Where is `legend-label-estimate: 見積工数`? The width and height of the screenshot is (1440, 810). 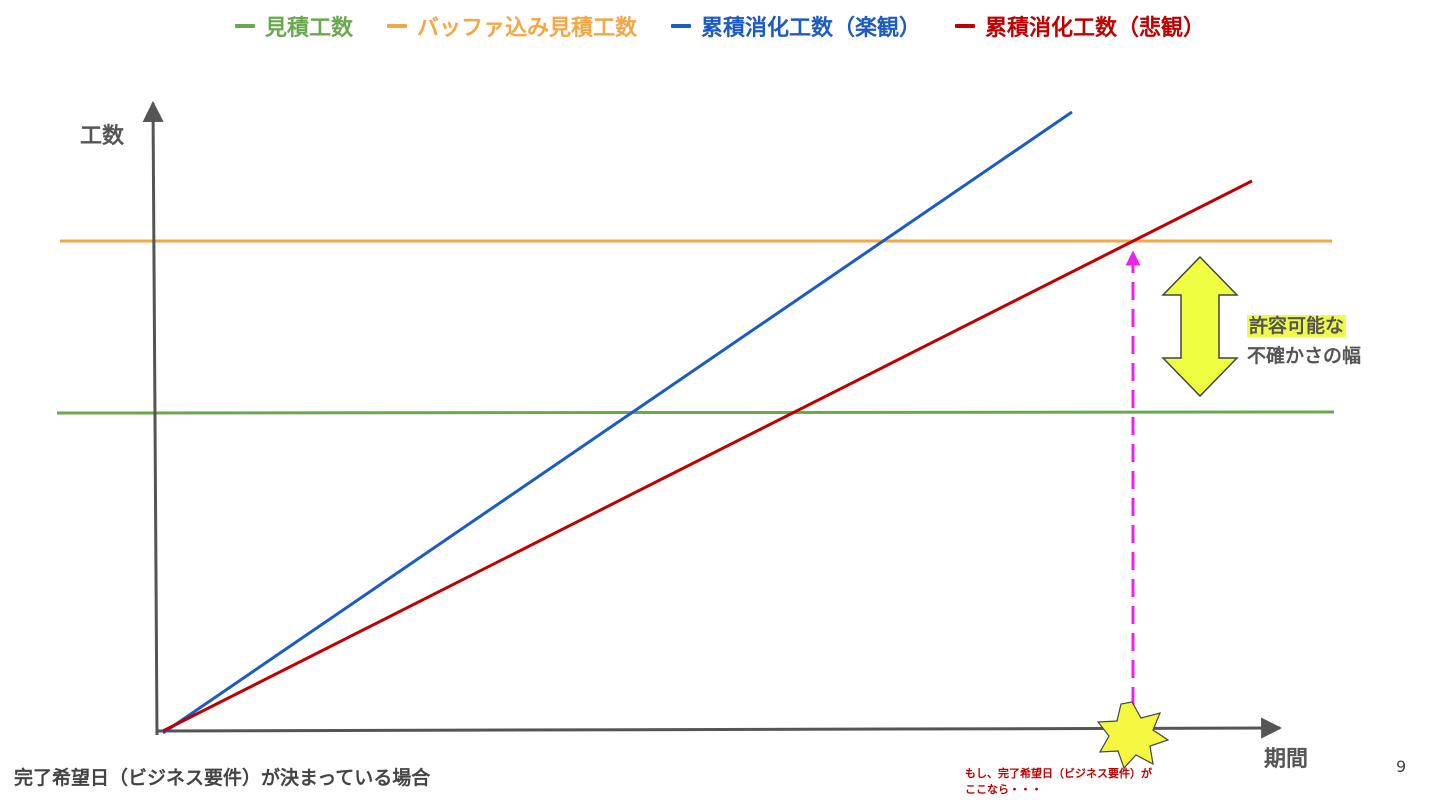 legend-label-estimate: 見積工数 is located at coordinates (308, 28).